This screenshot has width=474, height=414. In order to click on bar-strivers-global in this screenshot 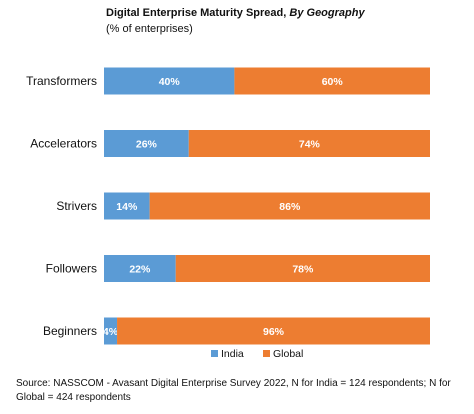, I will do `click(289, 206)`.